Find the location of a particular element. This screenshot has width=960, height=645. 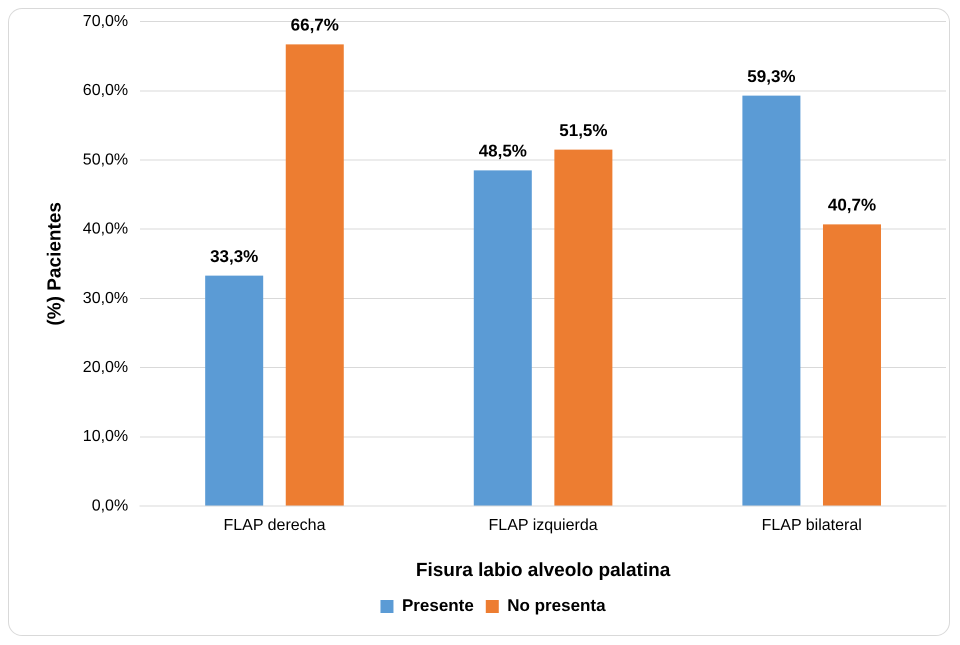

y-tick-label: 10,0% is located at coordinates (105, 437).